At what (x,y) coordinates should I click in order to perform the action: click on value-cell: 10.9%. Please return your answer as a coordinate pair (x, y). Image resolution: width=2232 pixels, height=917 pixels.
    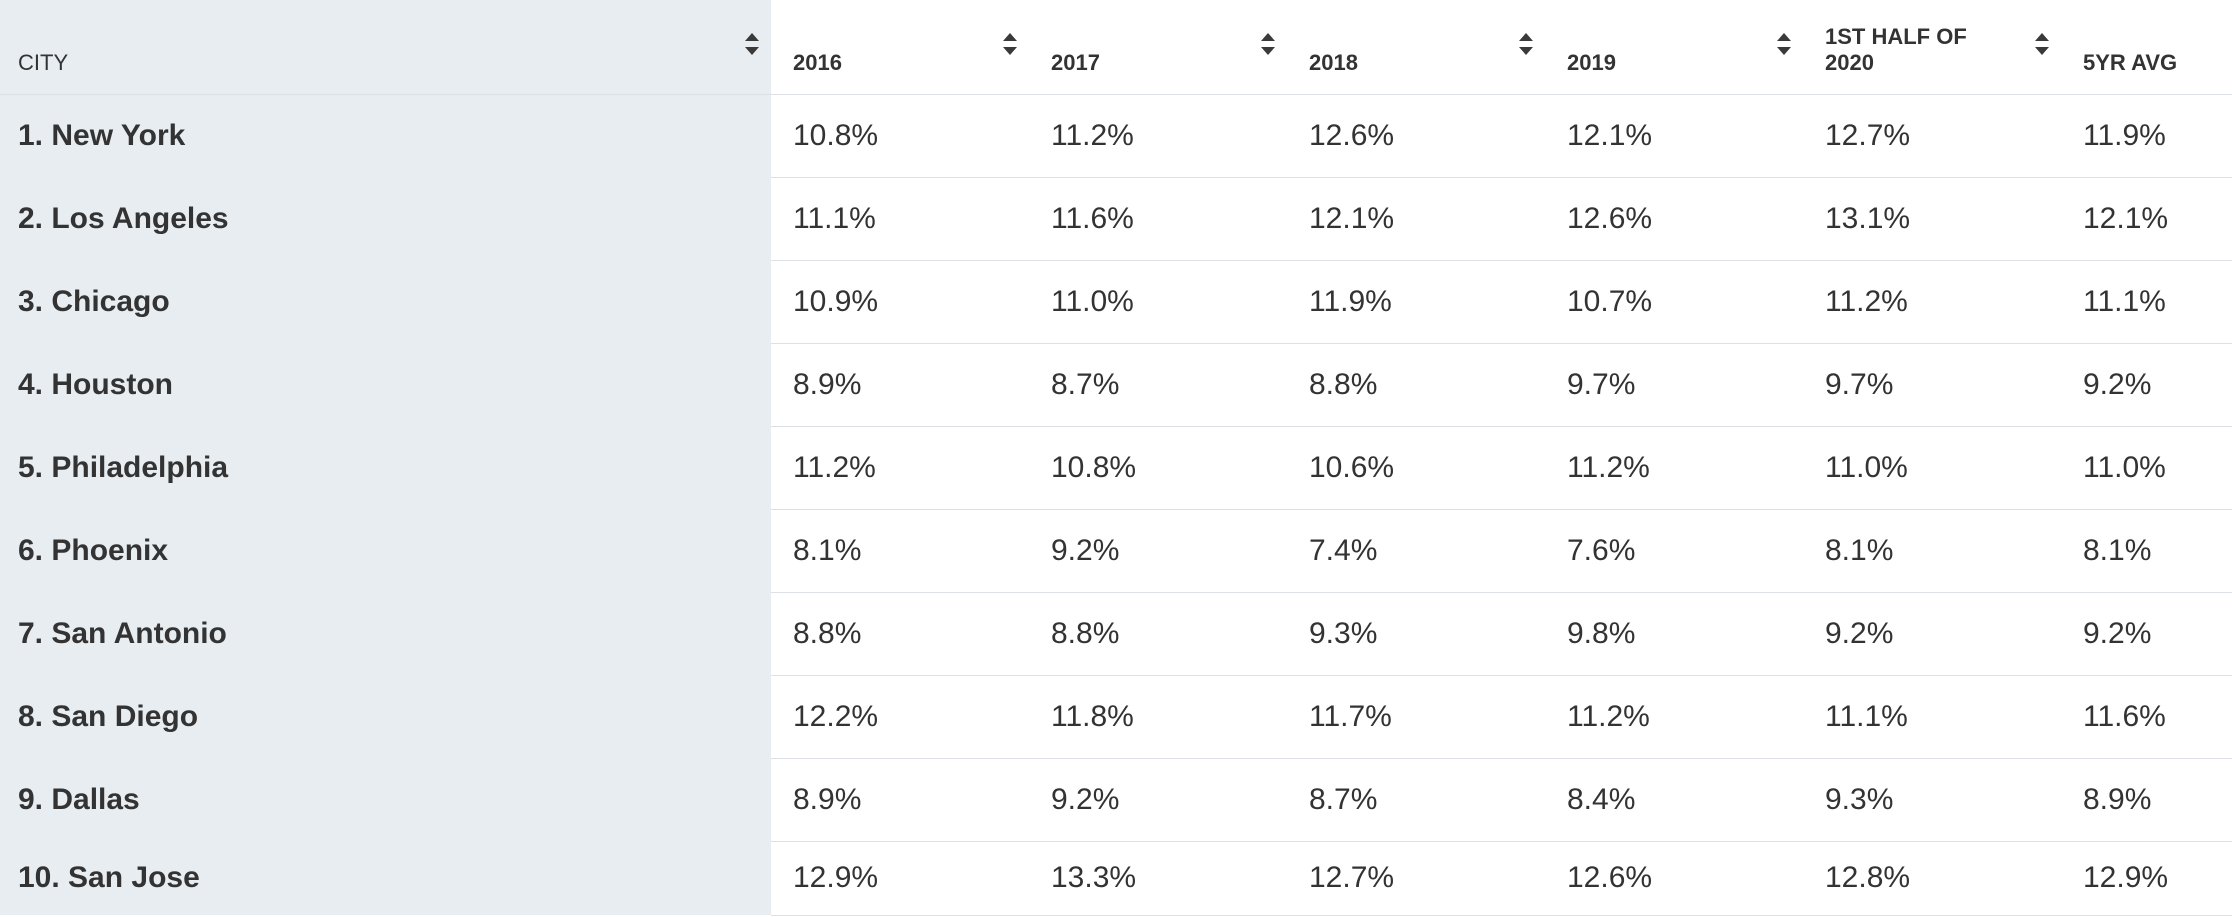
    Looking at the image, I should click on (900, 302).